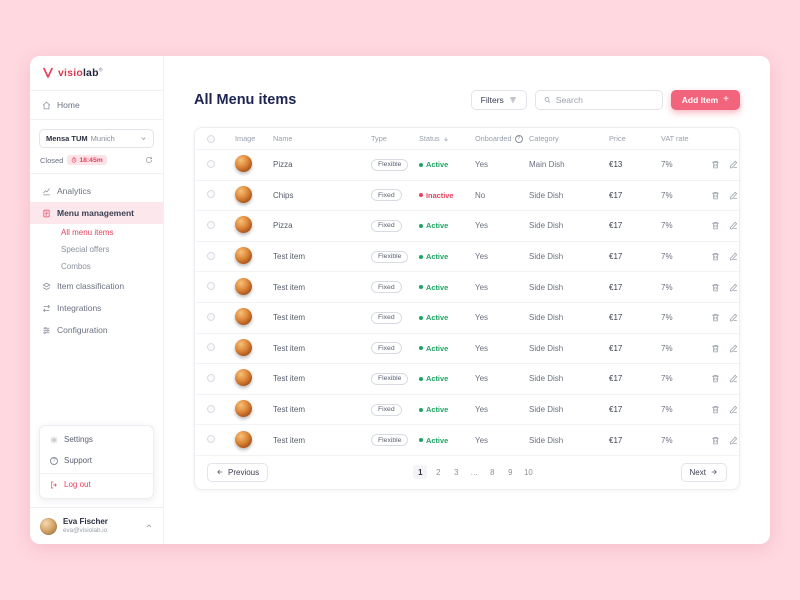 The image size is (800, 600). Describe the element at coordinates (420, 472) in the screenshot. I see `page-number: 1` at that location.